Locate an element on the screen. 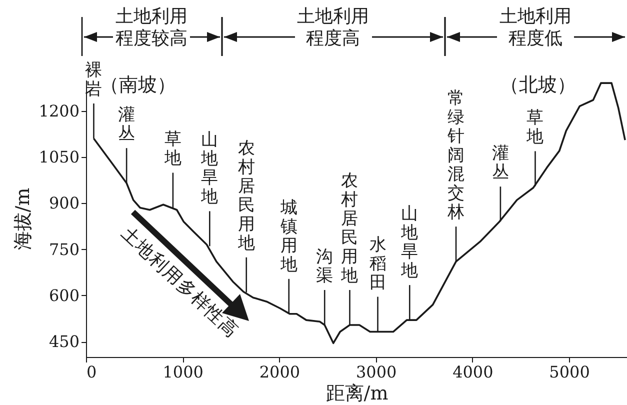  text: 土地利用程度低 is located at coordinates (535, 28).